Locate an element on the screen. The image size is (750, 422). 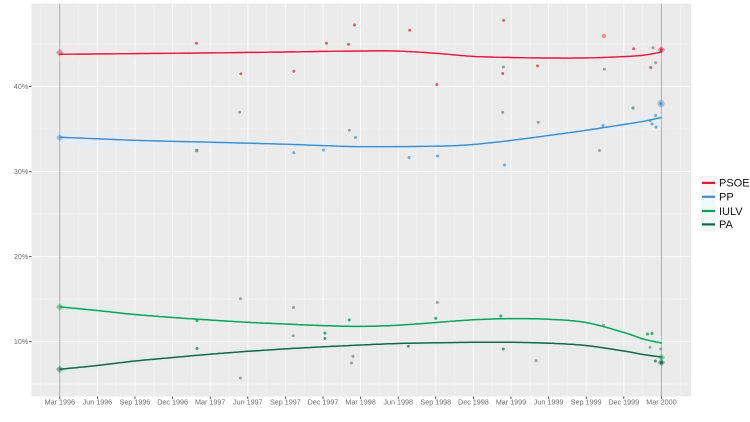
svg-text: 40% is located at coordinates (21, 86).